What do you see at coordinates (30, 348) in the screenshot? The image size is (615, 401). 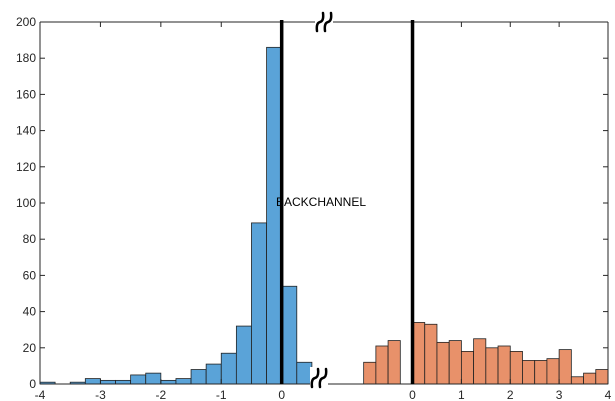 I see `y-tick-label: 20` at bounding box center [30, 348].